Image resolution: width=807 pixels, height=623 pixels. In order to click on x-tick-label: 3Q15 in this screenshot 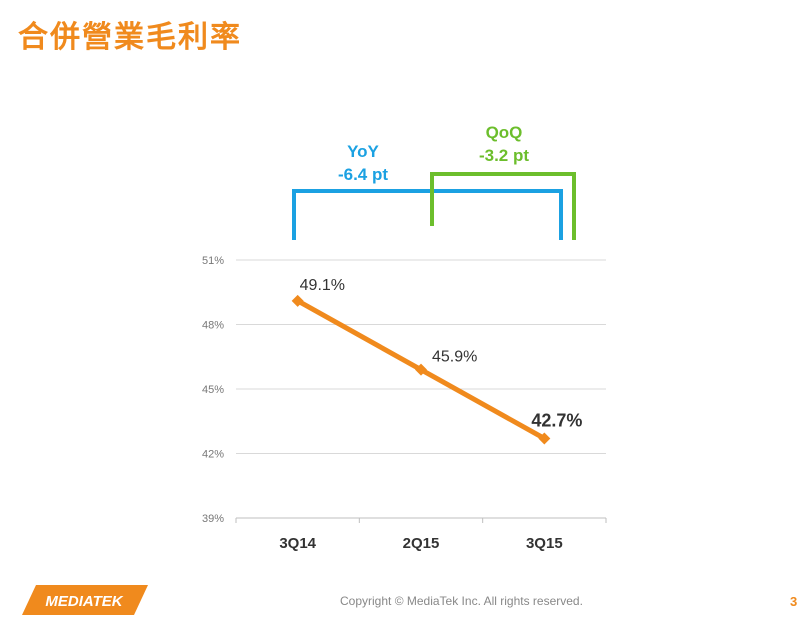, I will do `click(544, 543)`.